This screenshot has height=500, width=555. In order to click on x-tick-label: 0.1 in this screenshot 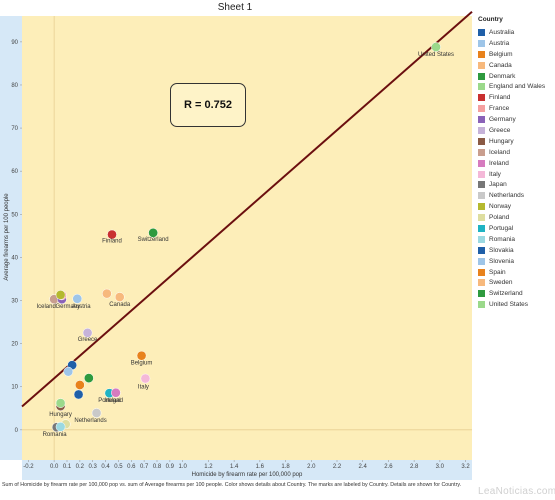, I will do `click(67, 467)`.